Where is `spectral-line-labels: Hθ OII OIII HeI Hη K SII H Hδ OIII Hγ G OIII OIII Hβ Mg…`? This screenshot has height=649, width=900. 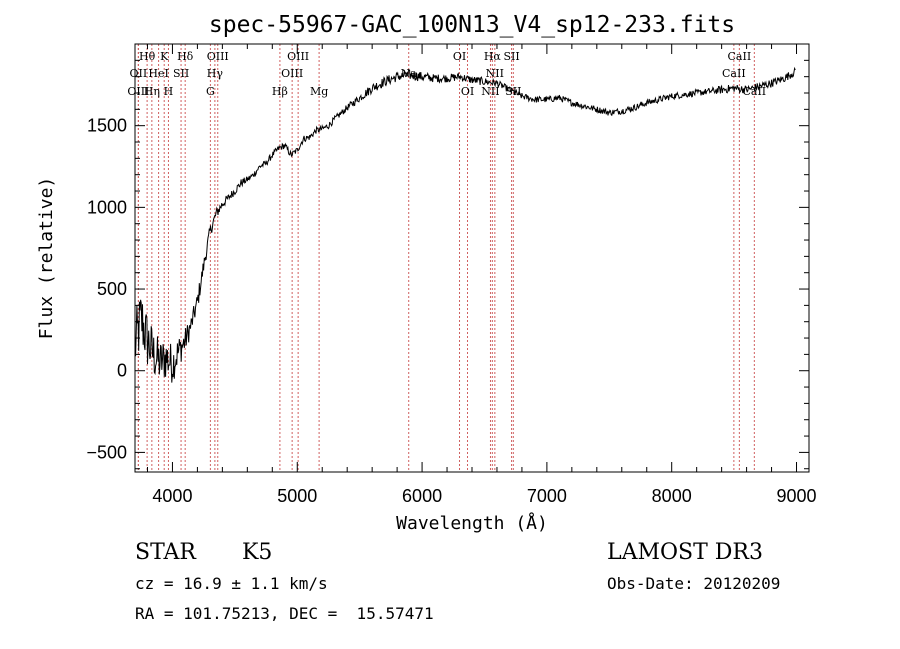 spectral-line-labels: Hθ OII OIII HeI Hη K SII H Hδ OIII Hγ G OIII OIII Hβ Mg… is located at coordinates (446, 74).